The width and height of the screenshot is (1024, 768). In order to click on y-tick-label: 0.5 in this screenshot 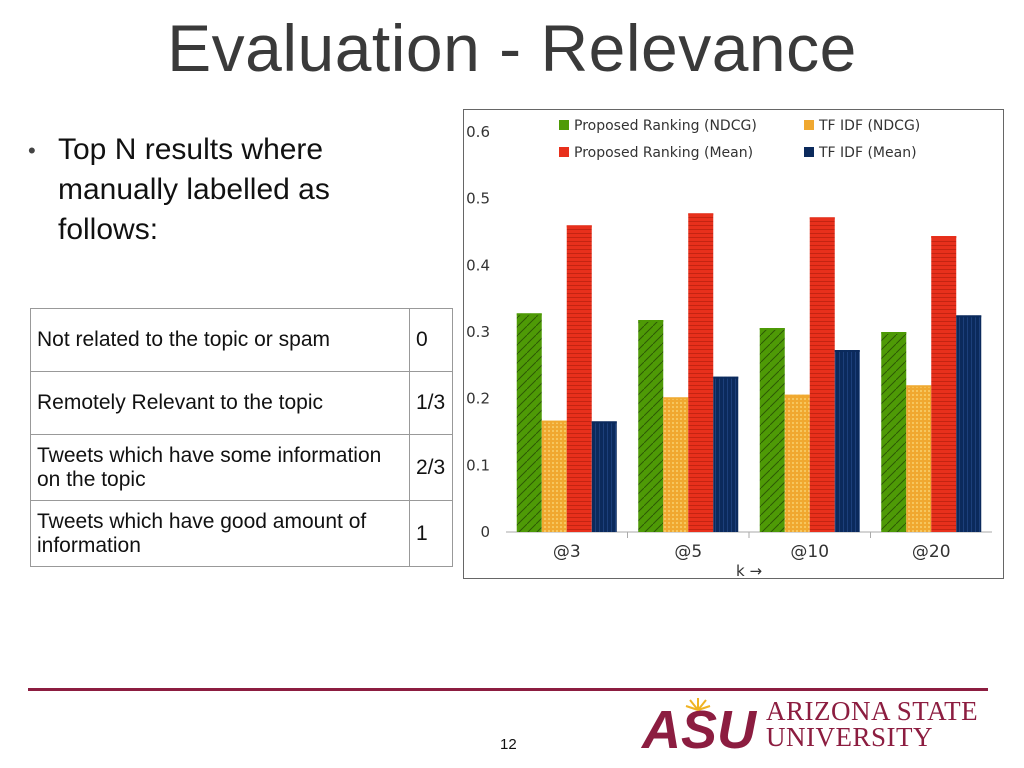, I will do `click(478, 199)`.